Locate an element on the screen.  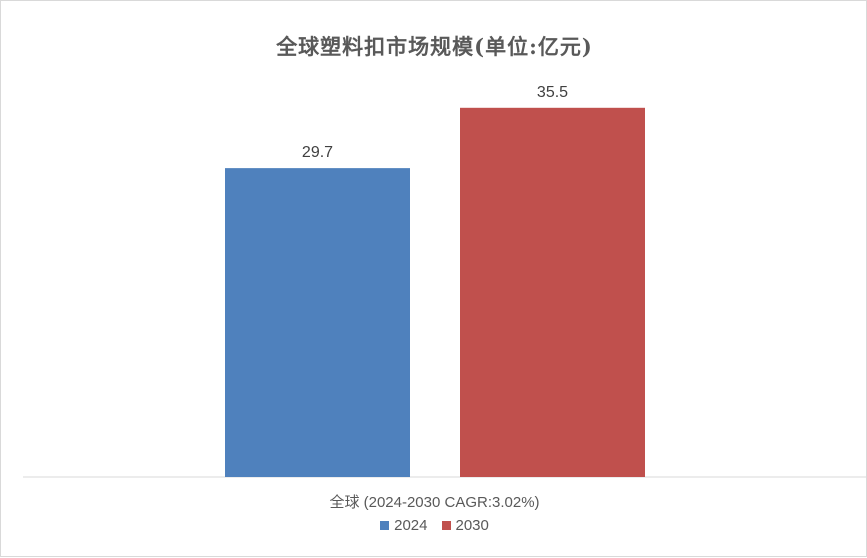
data-label-2024: 29.7 is located at coordinates (317, 152).